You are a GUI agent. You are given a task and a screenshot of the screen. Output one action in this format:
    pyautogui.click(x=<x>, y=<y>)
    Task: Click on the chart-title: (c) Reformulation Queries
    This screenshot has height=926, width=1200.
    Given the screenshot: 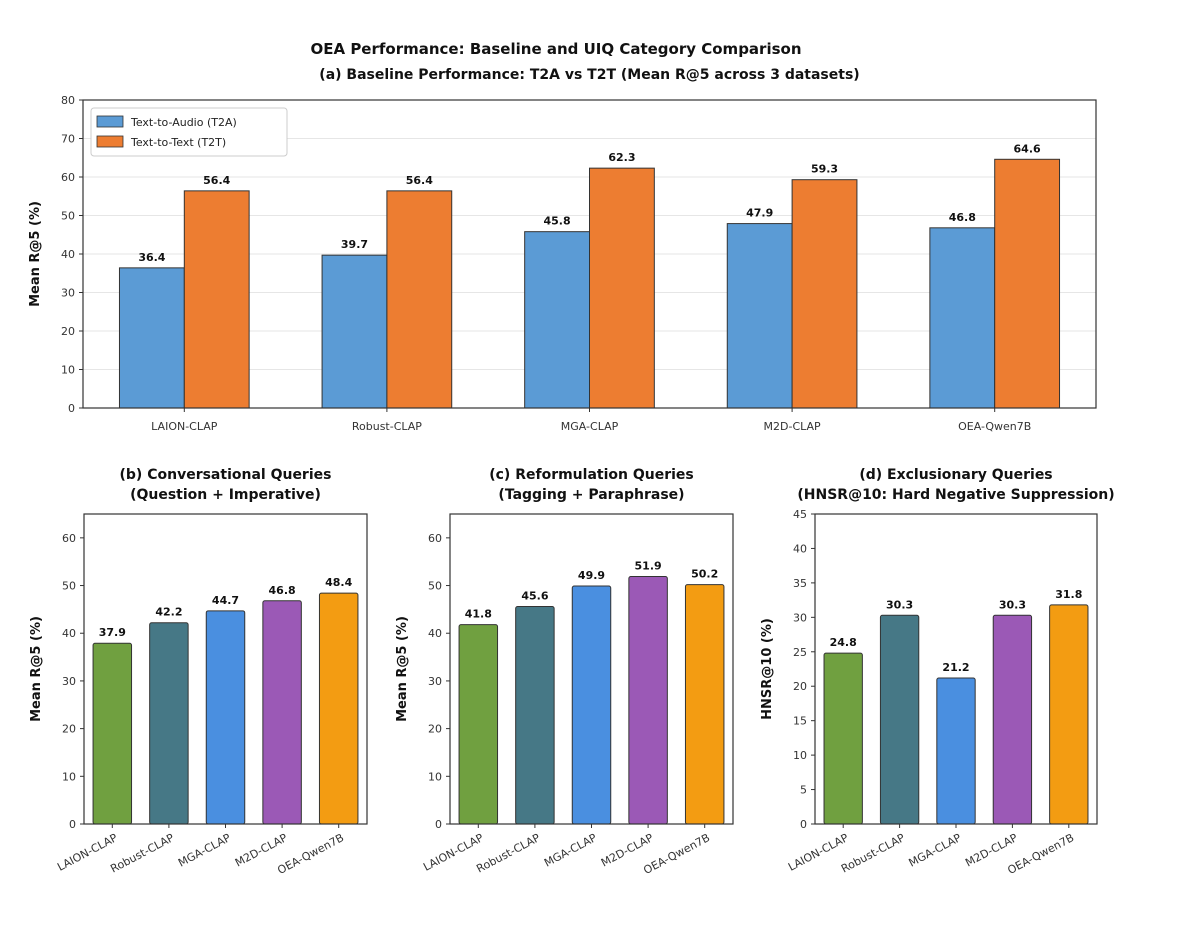 What is the action you would take?
    pyautogui.click(x=591, y=475)
    